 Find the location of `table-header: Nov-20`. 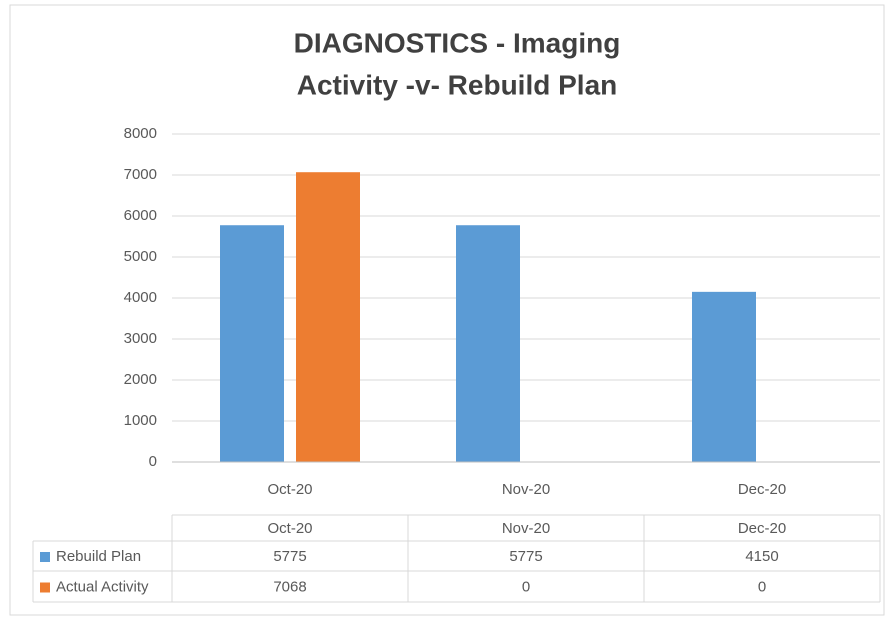

table-header: Nov-20 is located at coordinates (526, 528).